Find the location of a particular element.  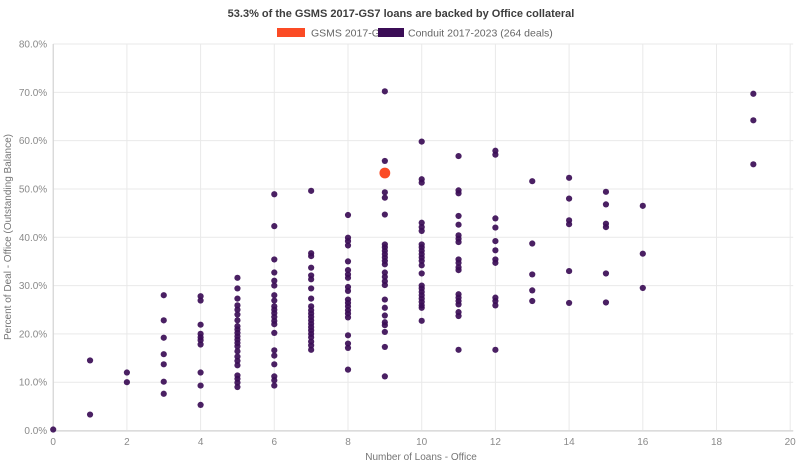

gsms-data-point is located at coordinates (385, 173).